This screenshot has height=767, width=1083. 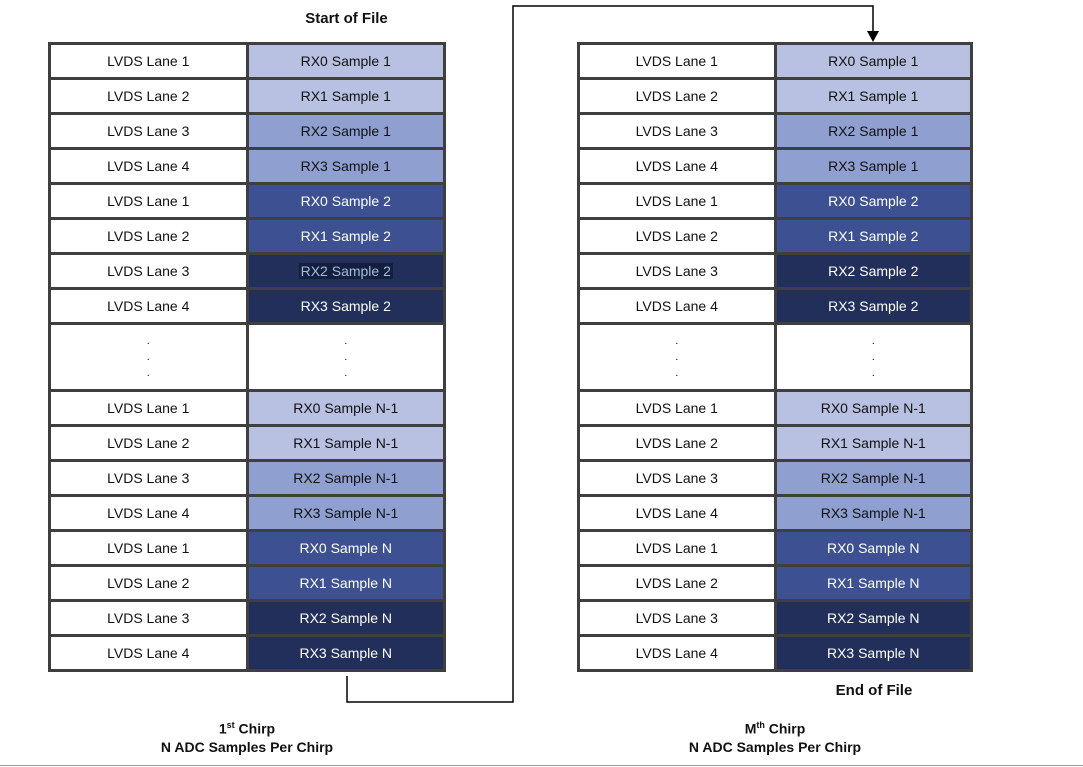 I want to click on page-bottom-rule, so click(x=541, y=765).